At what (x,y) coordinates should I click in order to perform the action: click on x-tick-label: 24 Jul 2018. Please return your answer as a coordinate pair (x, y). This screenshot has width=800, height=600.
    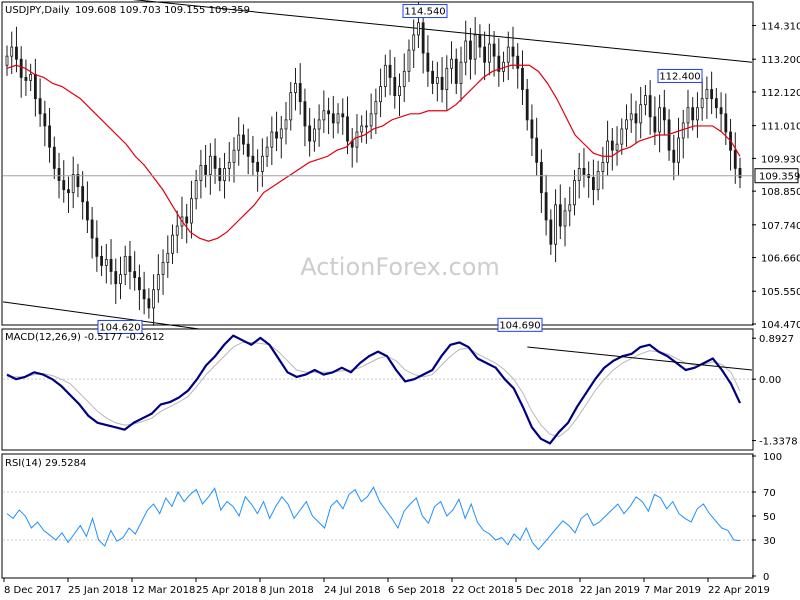
    Looking at the image, I should click on (352, 590).